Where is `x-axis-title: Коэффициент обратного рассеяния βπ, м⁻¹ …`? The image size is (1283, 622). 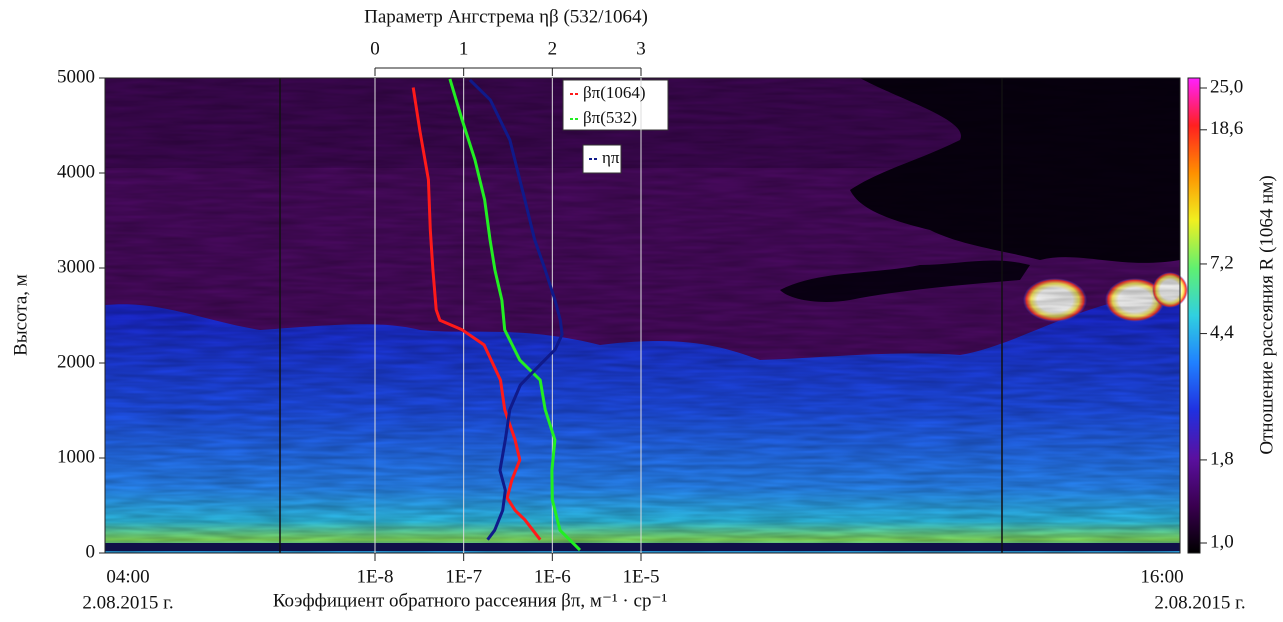 x-axis-title: Коэффициент обратного рассеяния βπ, м⁻¹ … is located at coordinates (470, 600).